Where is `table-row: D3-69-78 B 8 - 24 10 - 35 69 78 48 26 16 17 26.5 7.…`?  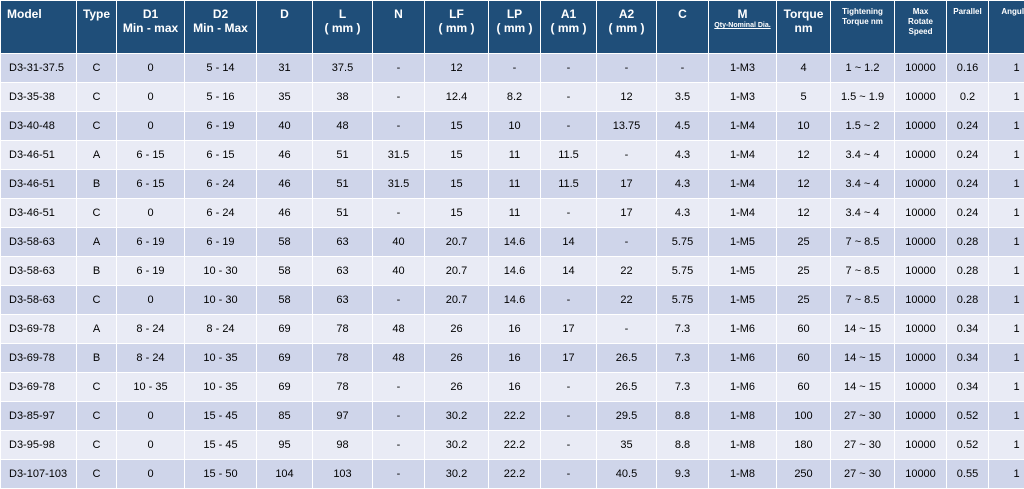
table-row: D3-69-78 B 8 - 24 10 - 35 69 78 48 26 16 17 26.5 7.… is located at coordinates (512, 358).